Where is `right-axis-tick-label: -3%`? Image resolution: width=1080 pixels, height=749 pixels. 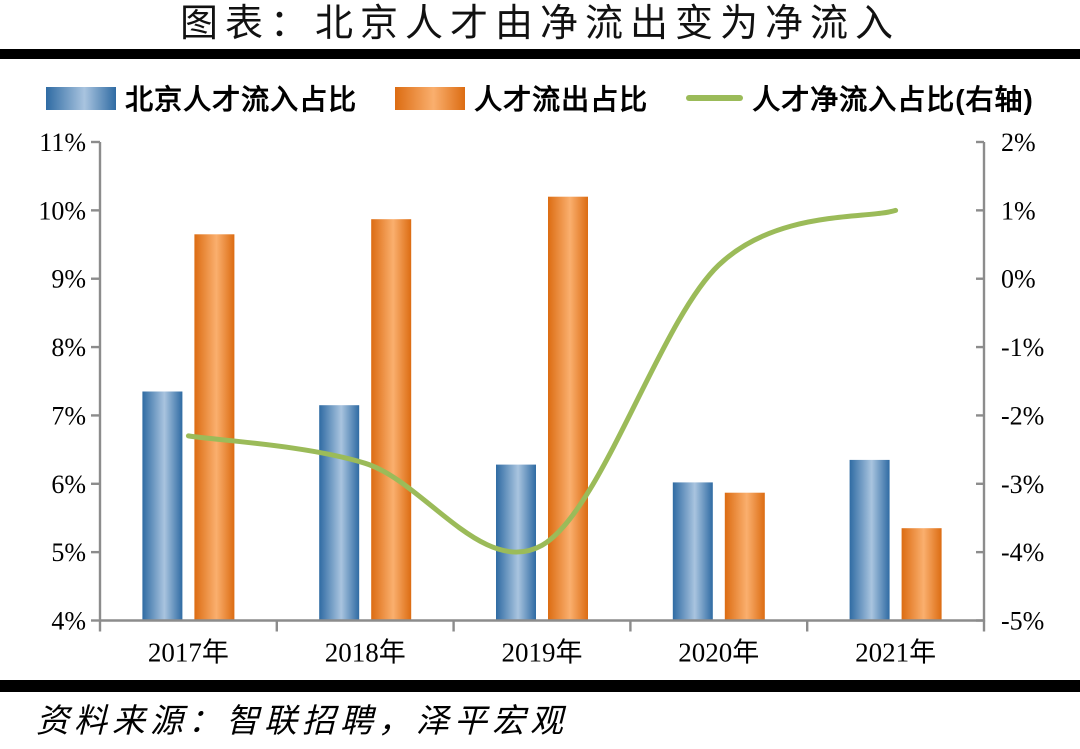 right-axis-tick-label: -3% is located at coordinates (1022, 484).